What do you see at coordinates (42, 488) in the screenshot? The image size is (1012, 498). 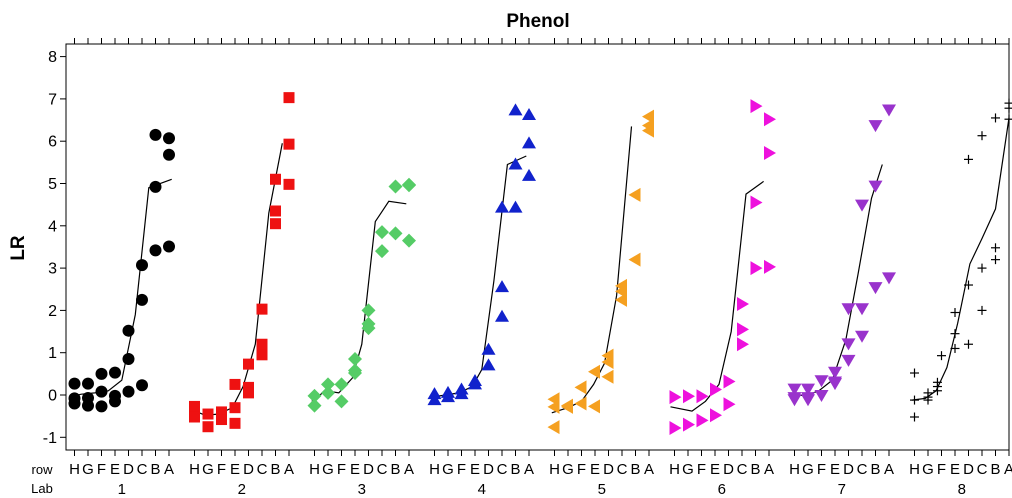 I see `lab-axis-label: Lab` at bounding box center [42, 488].